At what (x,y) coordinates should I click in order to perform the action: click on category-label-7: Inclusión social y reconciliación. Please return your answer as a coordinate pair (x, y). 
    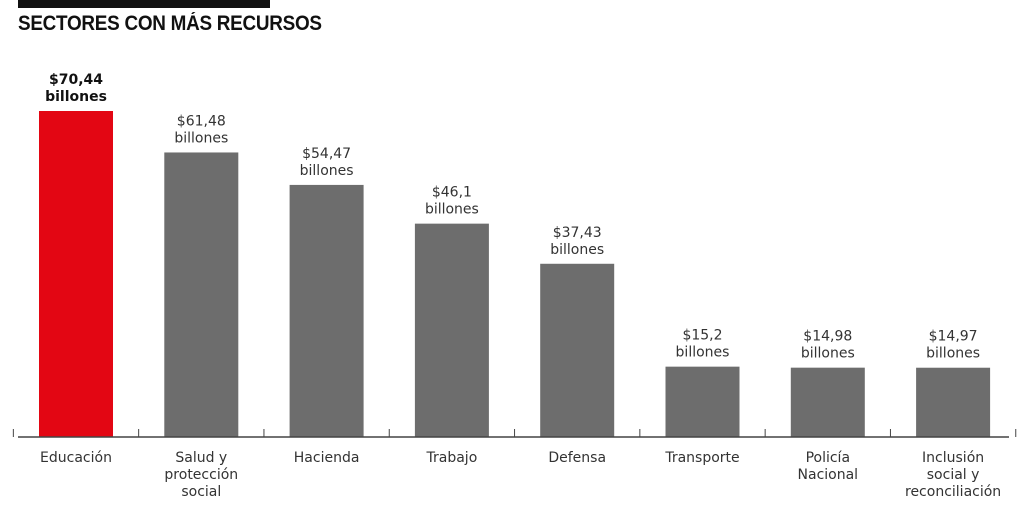
    Looking at the image, I should click on (953, 475).